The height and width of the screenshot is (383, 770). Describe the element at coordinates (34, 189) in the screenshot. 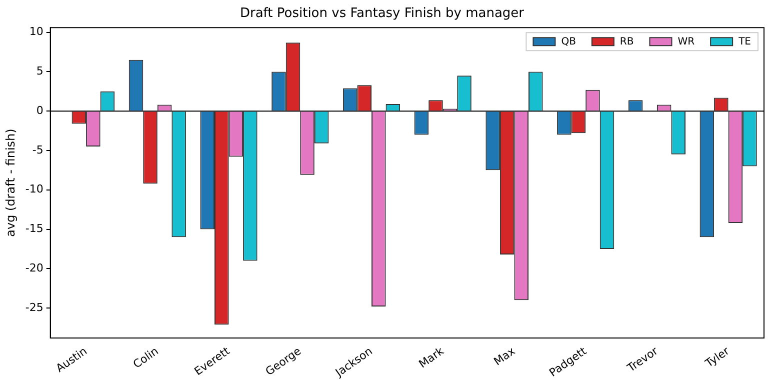

I see `y-tick-label: -10` at that location.